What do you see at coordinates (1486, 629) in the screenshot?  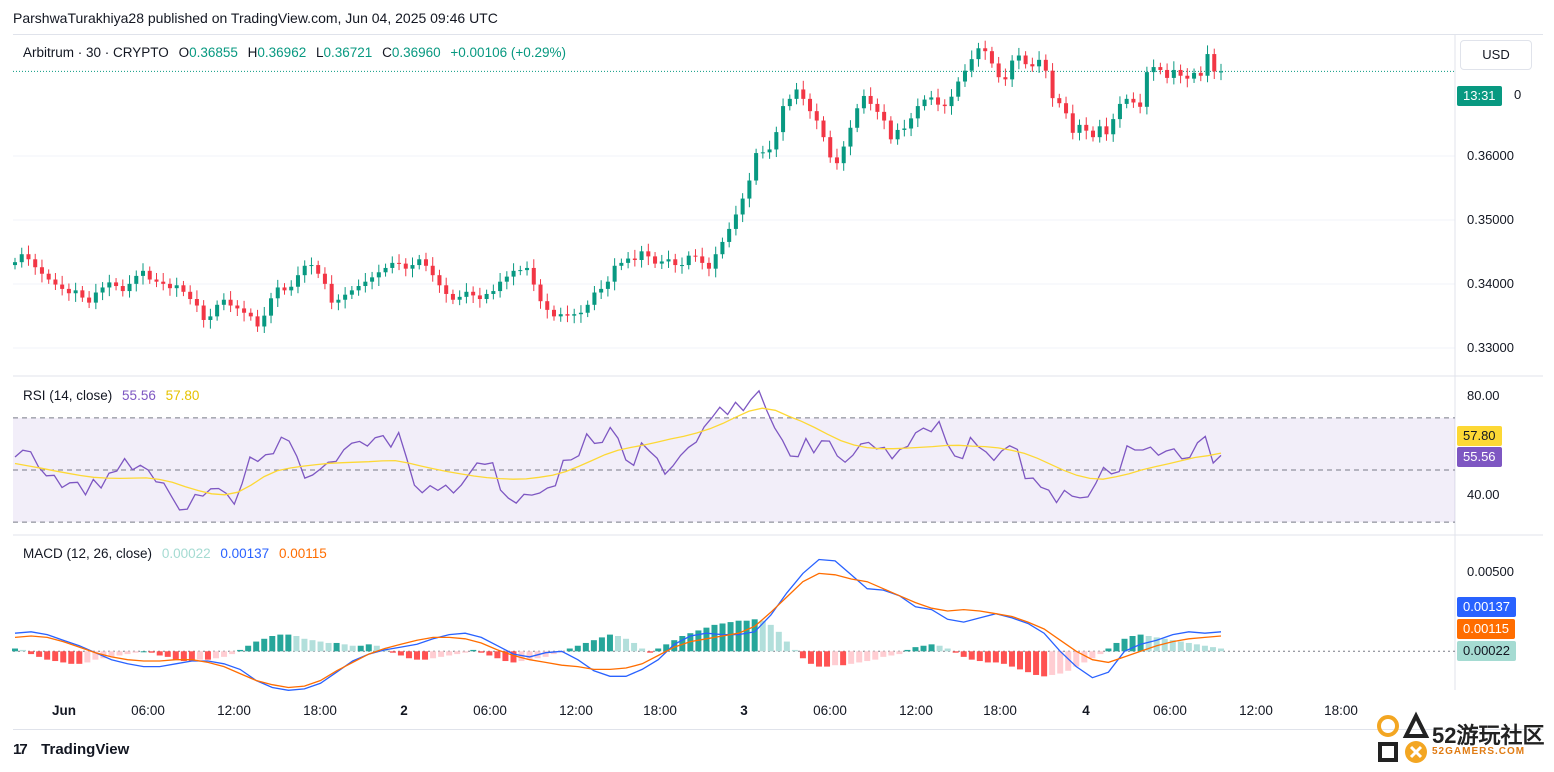 I see `signal-tag: 0.00115` at bounding box center [1486, 629].